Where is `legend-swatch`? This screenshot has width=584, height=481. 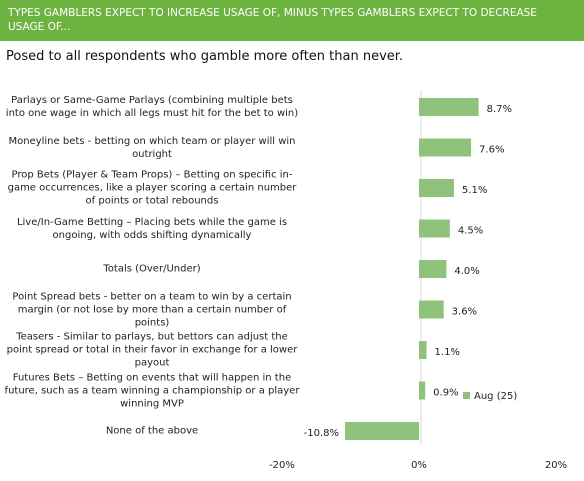
legend-swatch is located at coordinates (466, 395).